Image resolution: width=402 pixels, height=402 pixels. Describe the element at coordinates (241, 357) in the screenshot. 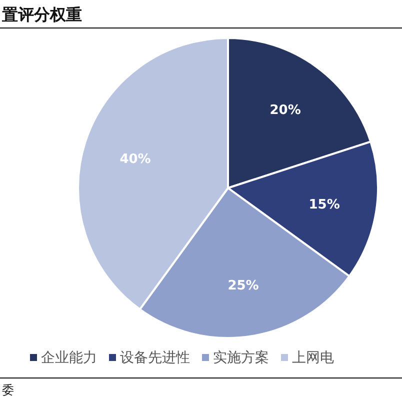

I see `legend-label: 实施方案` at that location.